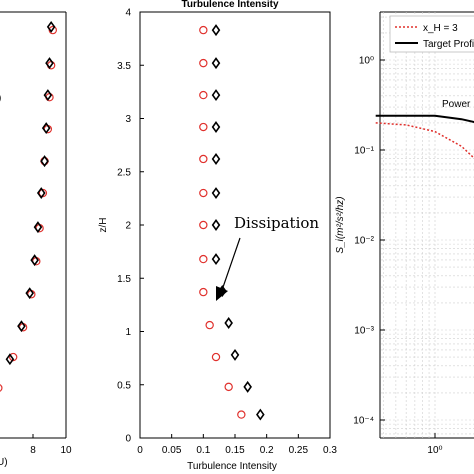  I want to click on p2-ytick-label-2: 1, so click(128, 332).